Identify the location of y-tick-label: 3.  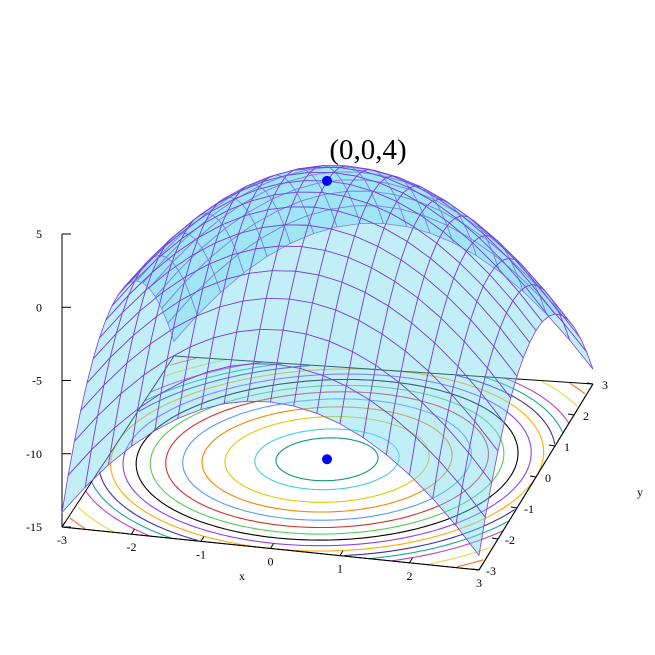
(605, 385).